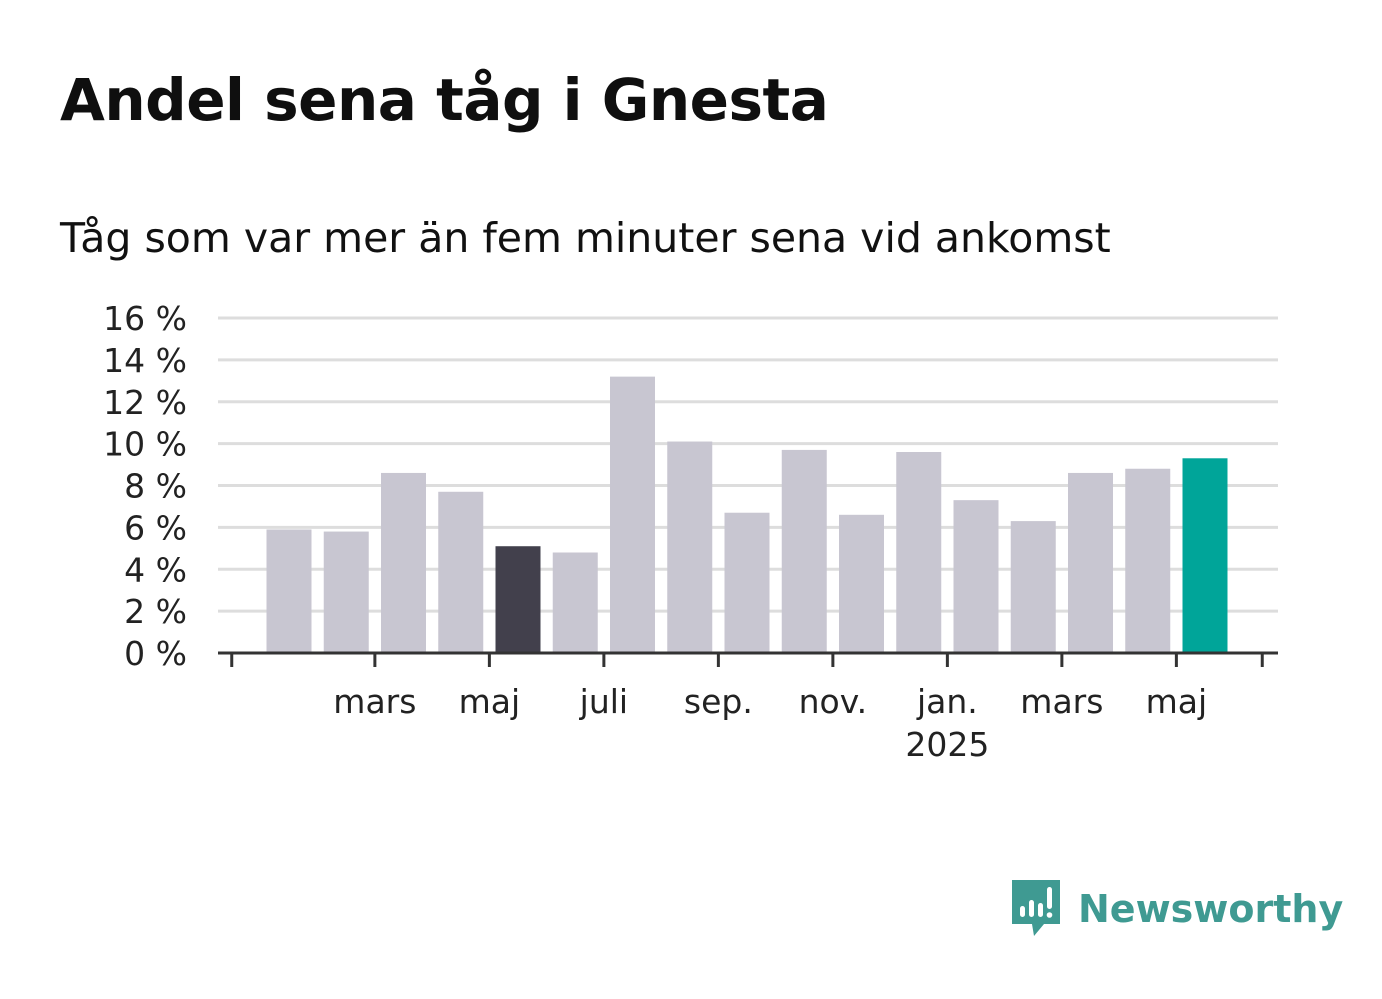  Describe the element at coordinates (155, 527) in the screenshot. I see `y-tick-label: 6 %` at that location.